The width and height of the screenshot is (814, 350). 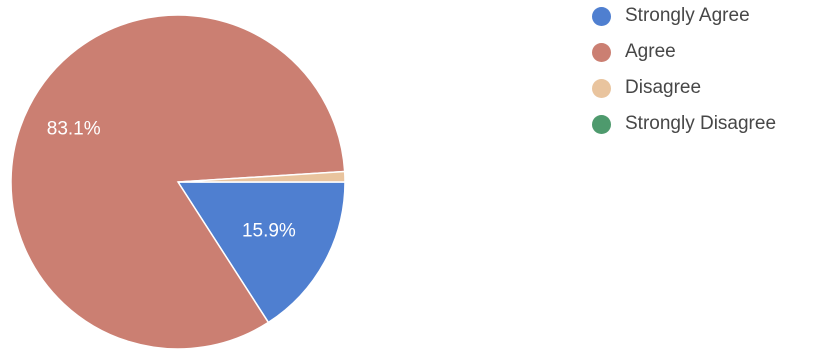 What do you see at coordinates (269, 231) in the screenshot?
I see `slice-label-strongly-agree: 15.9%` at bounding box center [269, 231].